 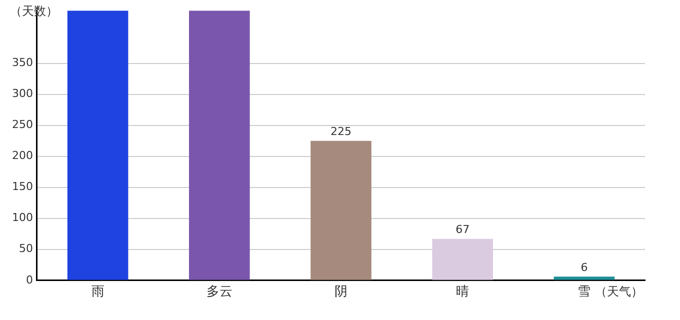 What do you see at coordinates (22, 217) in the screenshot?
I see `y-tick-label: 100` at bounding box center [22, 217].